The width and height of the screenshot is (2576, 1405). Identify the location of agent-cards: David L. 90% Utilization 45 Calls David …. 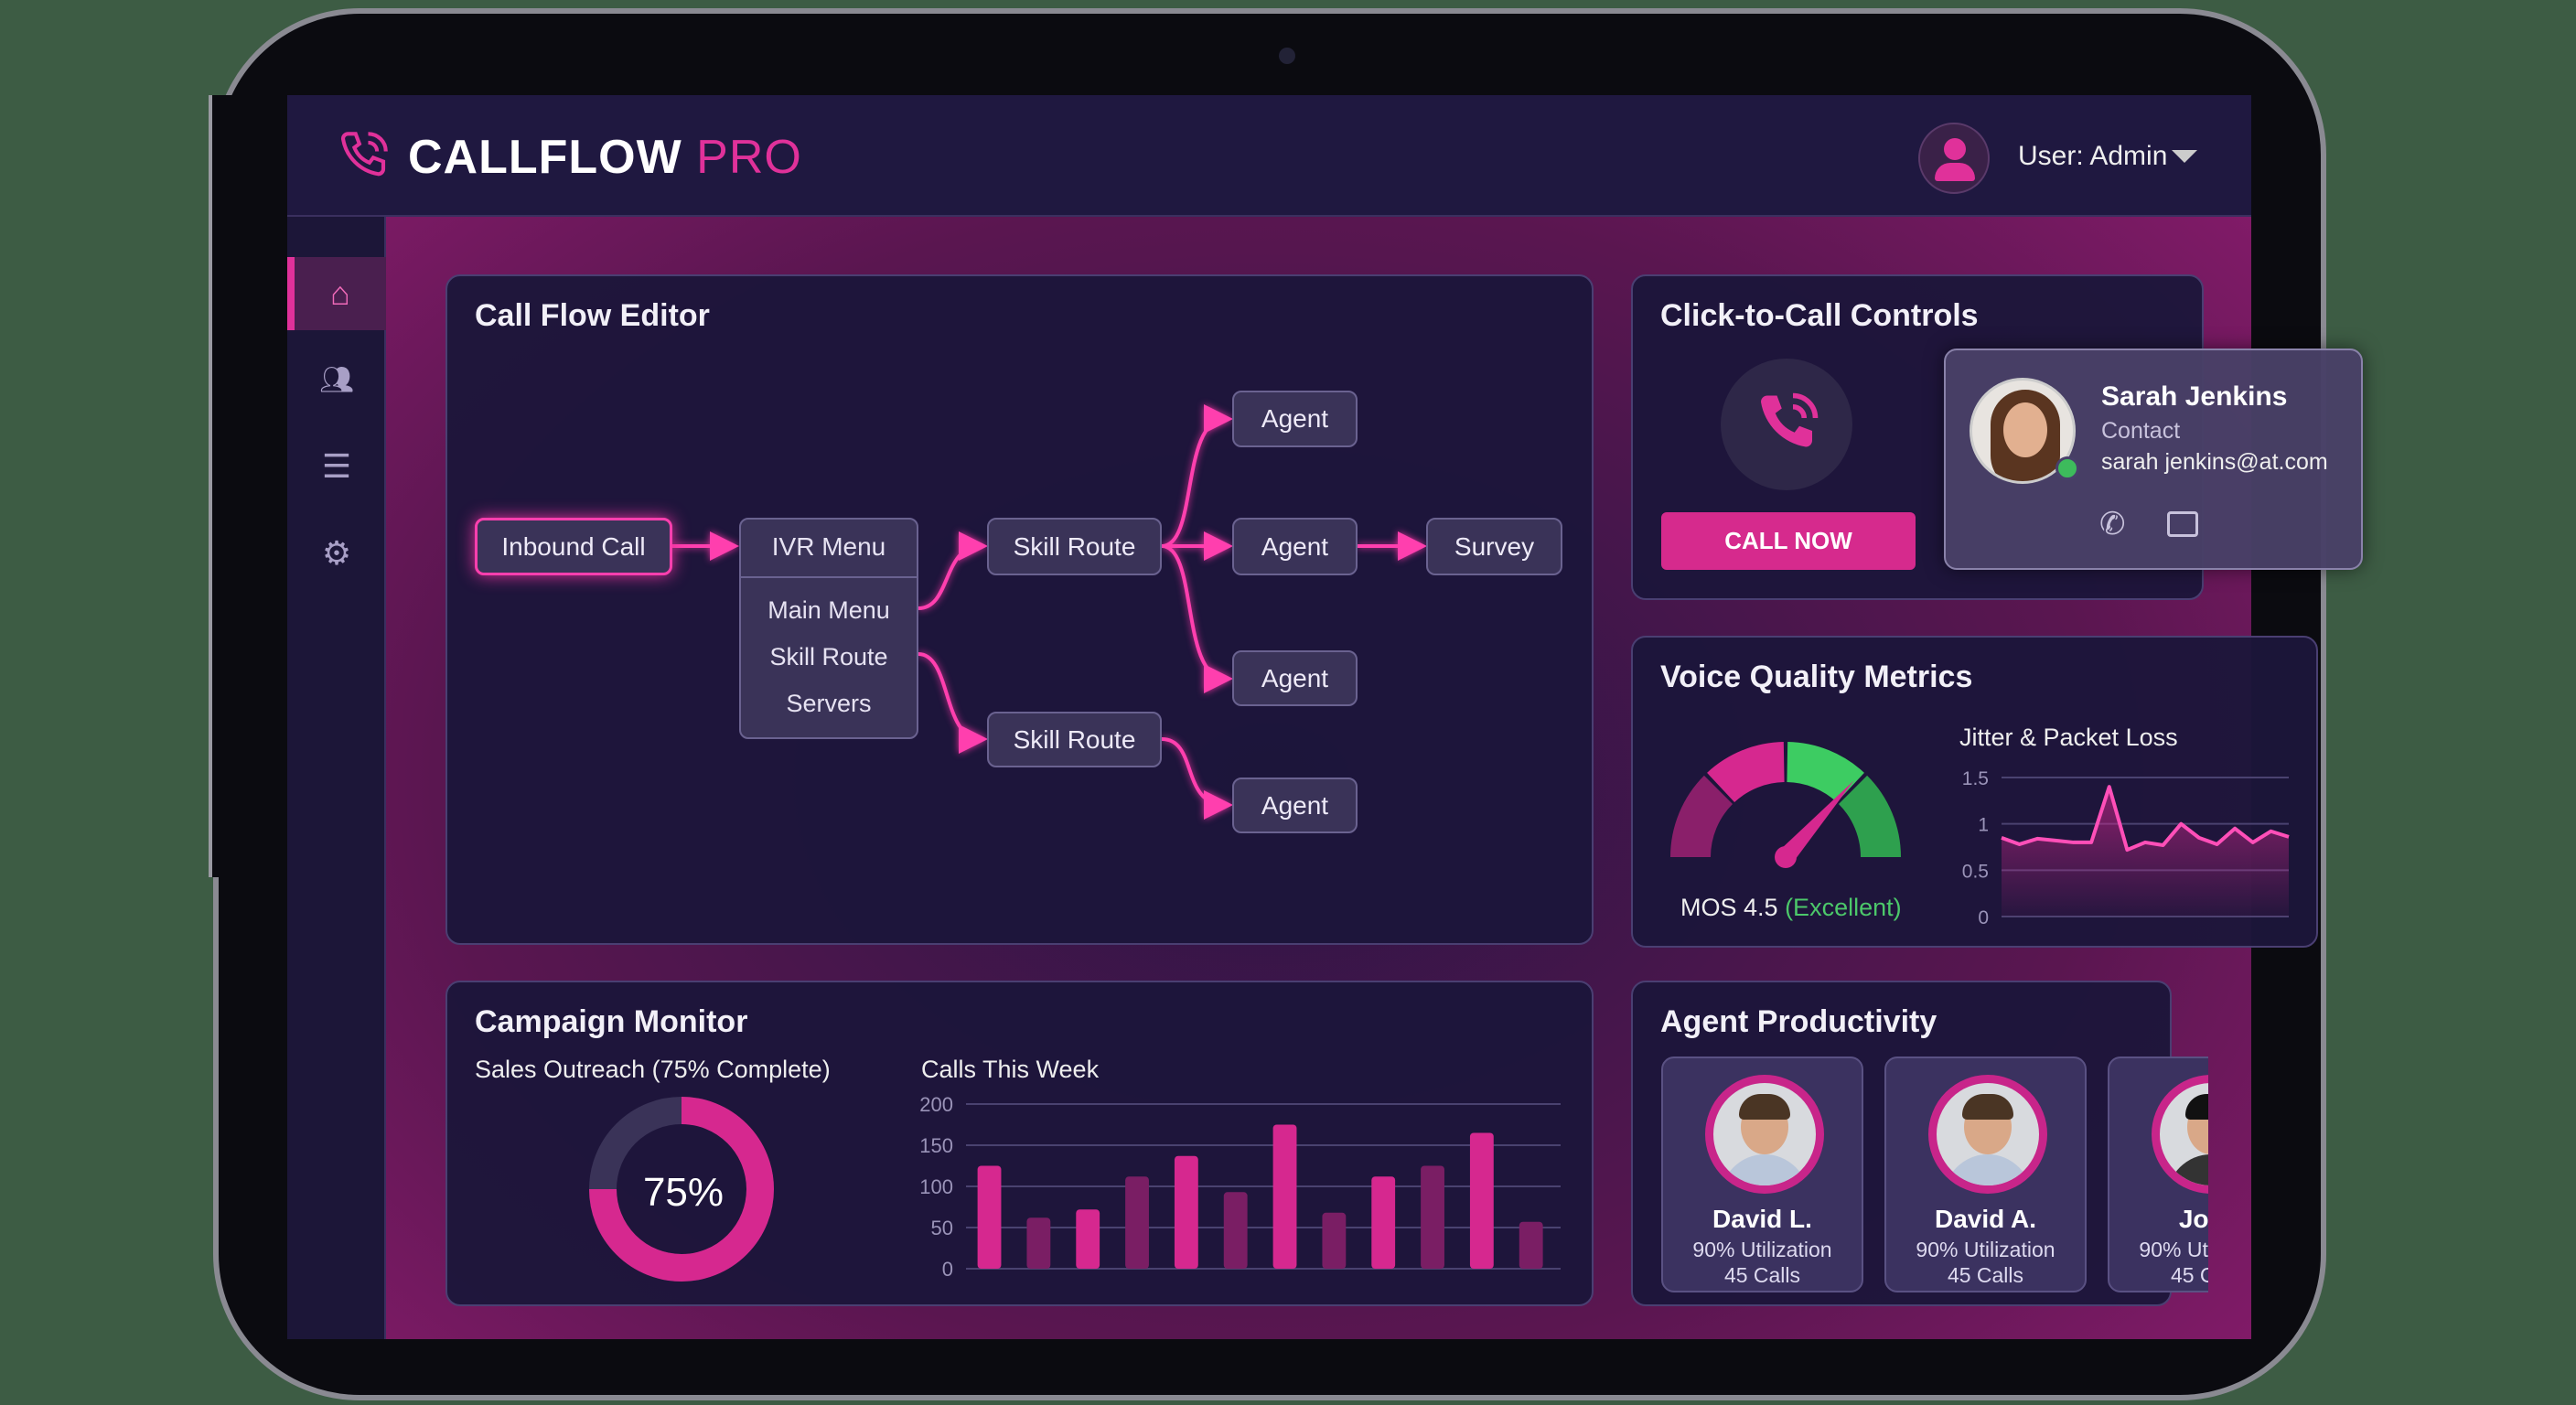
(1919, 1160).